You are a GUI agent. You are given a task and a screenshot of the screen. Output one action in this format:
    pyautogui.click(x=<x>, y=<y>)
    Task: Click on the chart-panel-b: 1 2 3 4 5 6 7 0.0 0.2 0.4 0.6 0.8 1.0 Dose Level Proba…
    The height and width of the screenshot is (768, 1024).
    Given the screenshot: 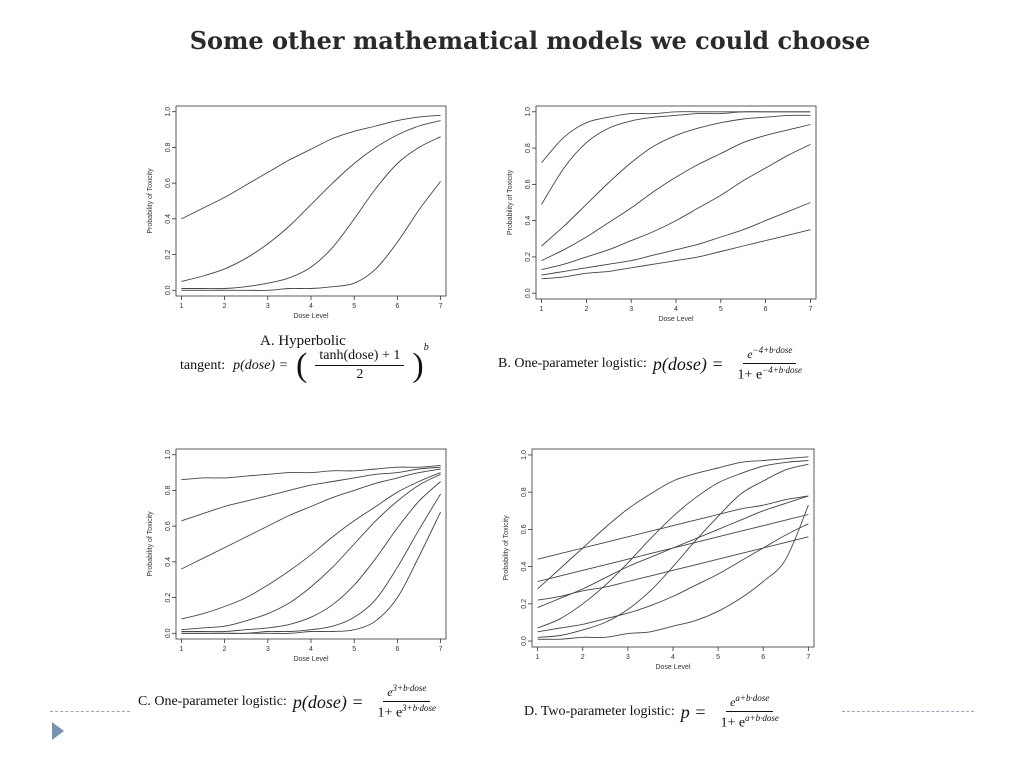 What is the action you would take?
    pyautogui.click(x=665, y=212)
    